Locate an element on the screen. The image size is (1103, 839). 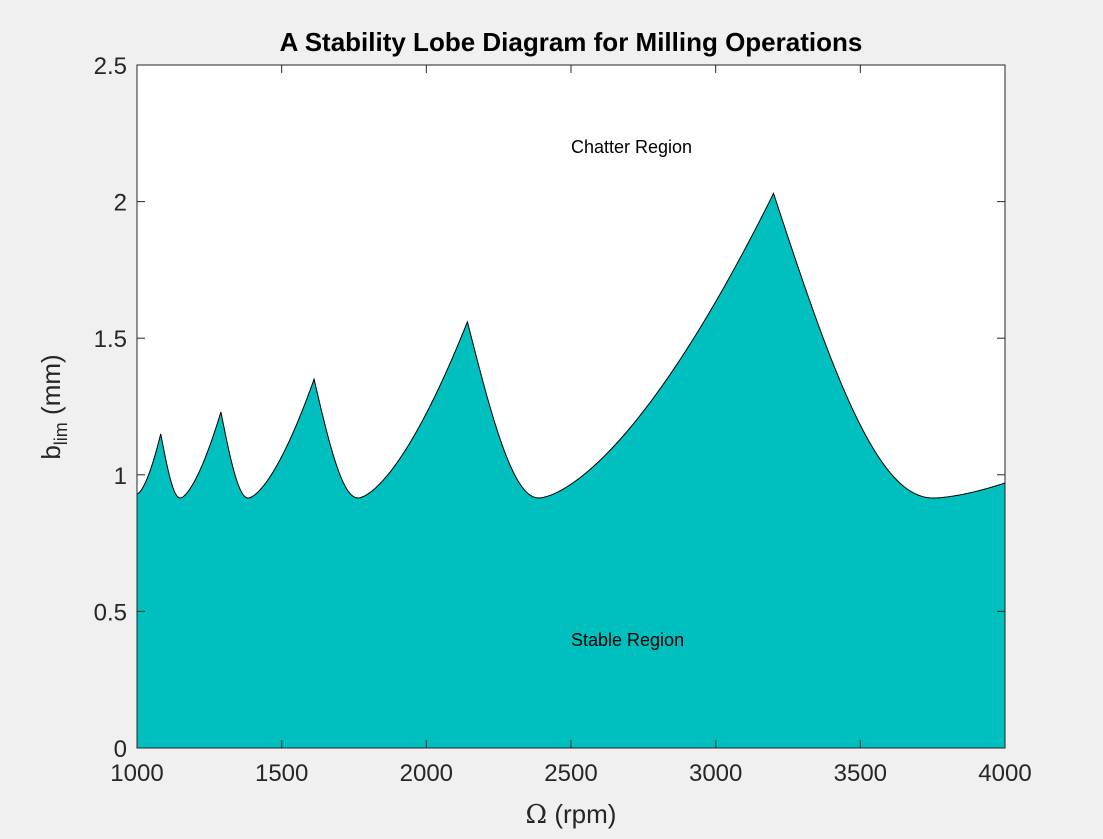
stable-region-label: Stable Region is located at coordinates (627, 640).